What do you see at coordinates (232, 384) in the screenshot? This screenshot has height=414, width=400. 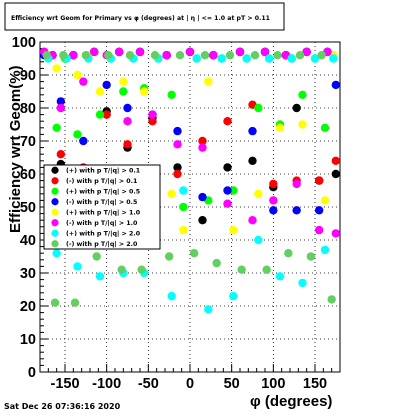 I see `x-tick-label: 50` at bounding box center [232, 384].